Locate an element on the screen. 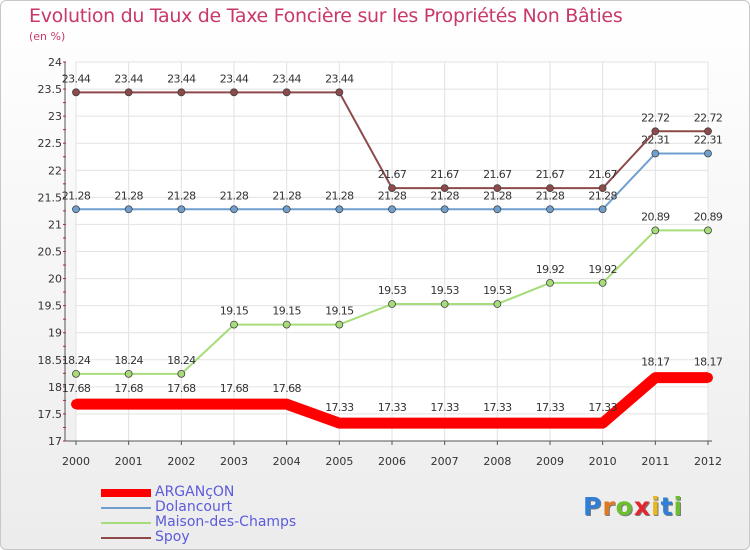  x-tick-label: 2005 is located at coordinates (339, 461).